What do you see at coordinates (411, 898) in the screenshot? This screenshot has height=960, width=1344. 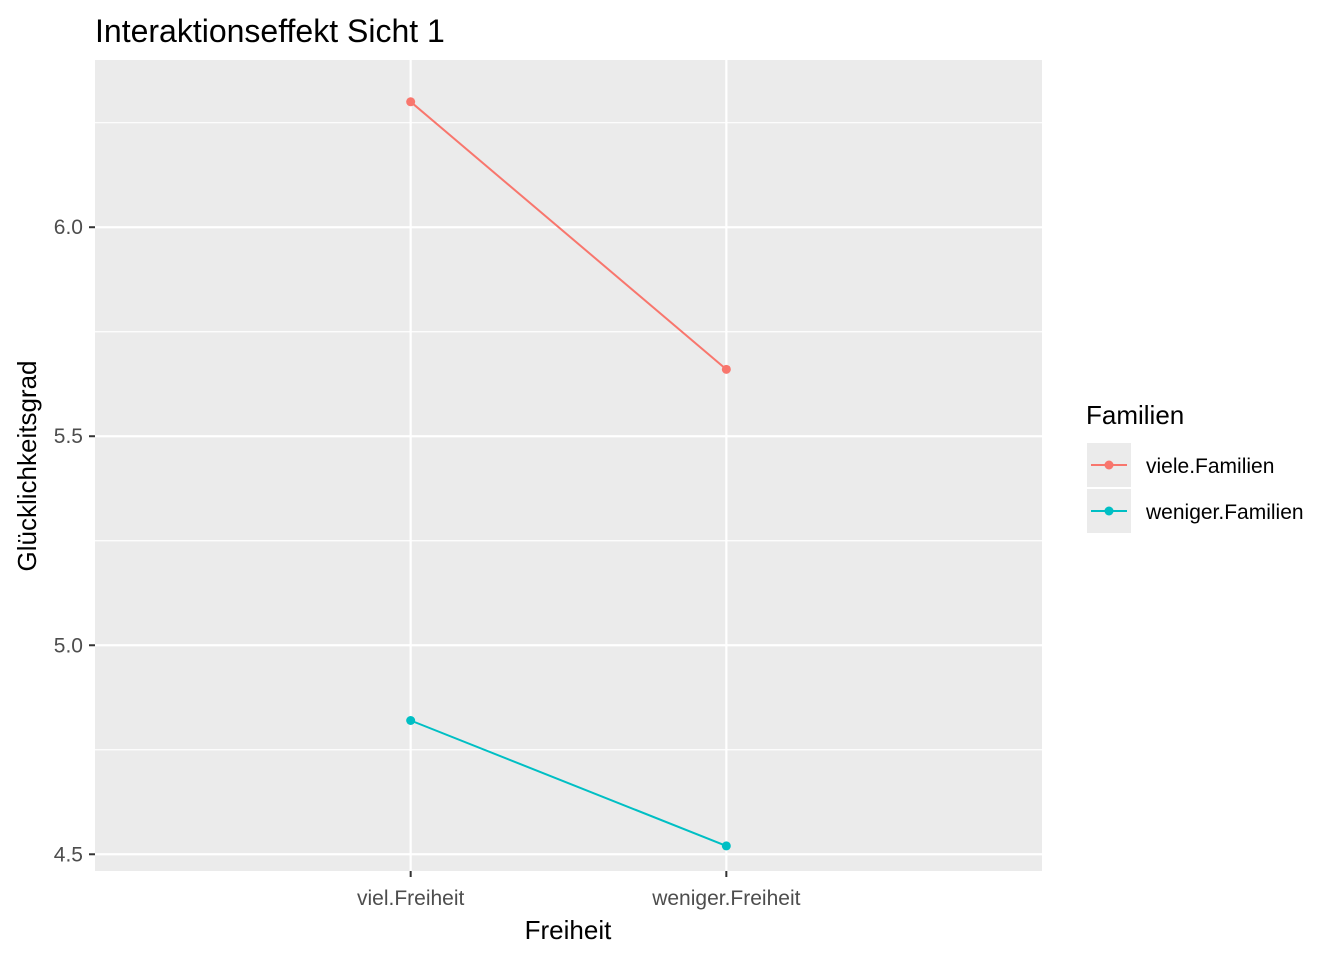 I see `x-tick-label: viel.Freiheit` at bounding box center [411, 898].